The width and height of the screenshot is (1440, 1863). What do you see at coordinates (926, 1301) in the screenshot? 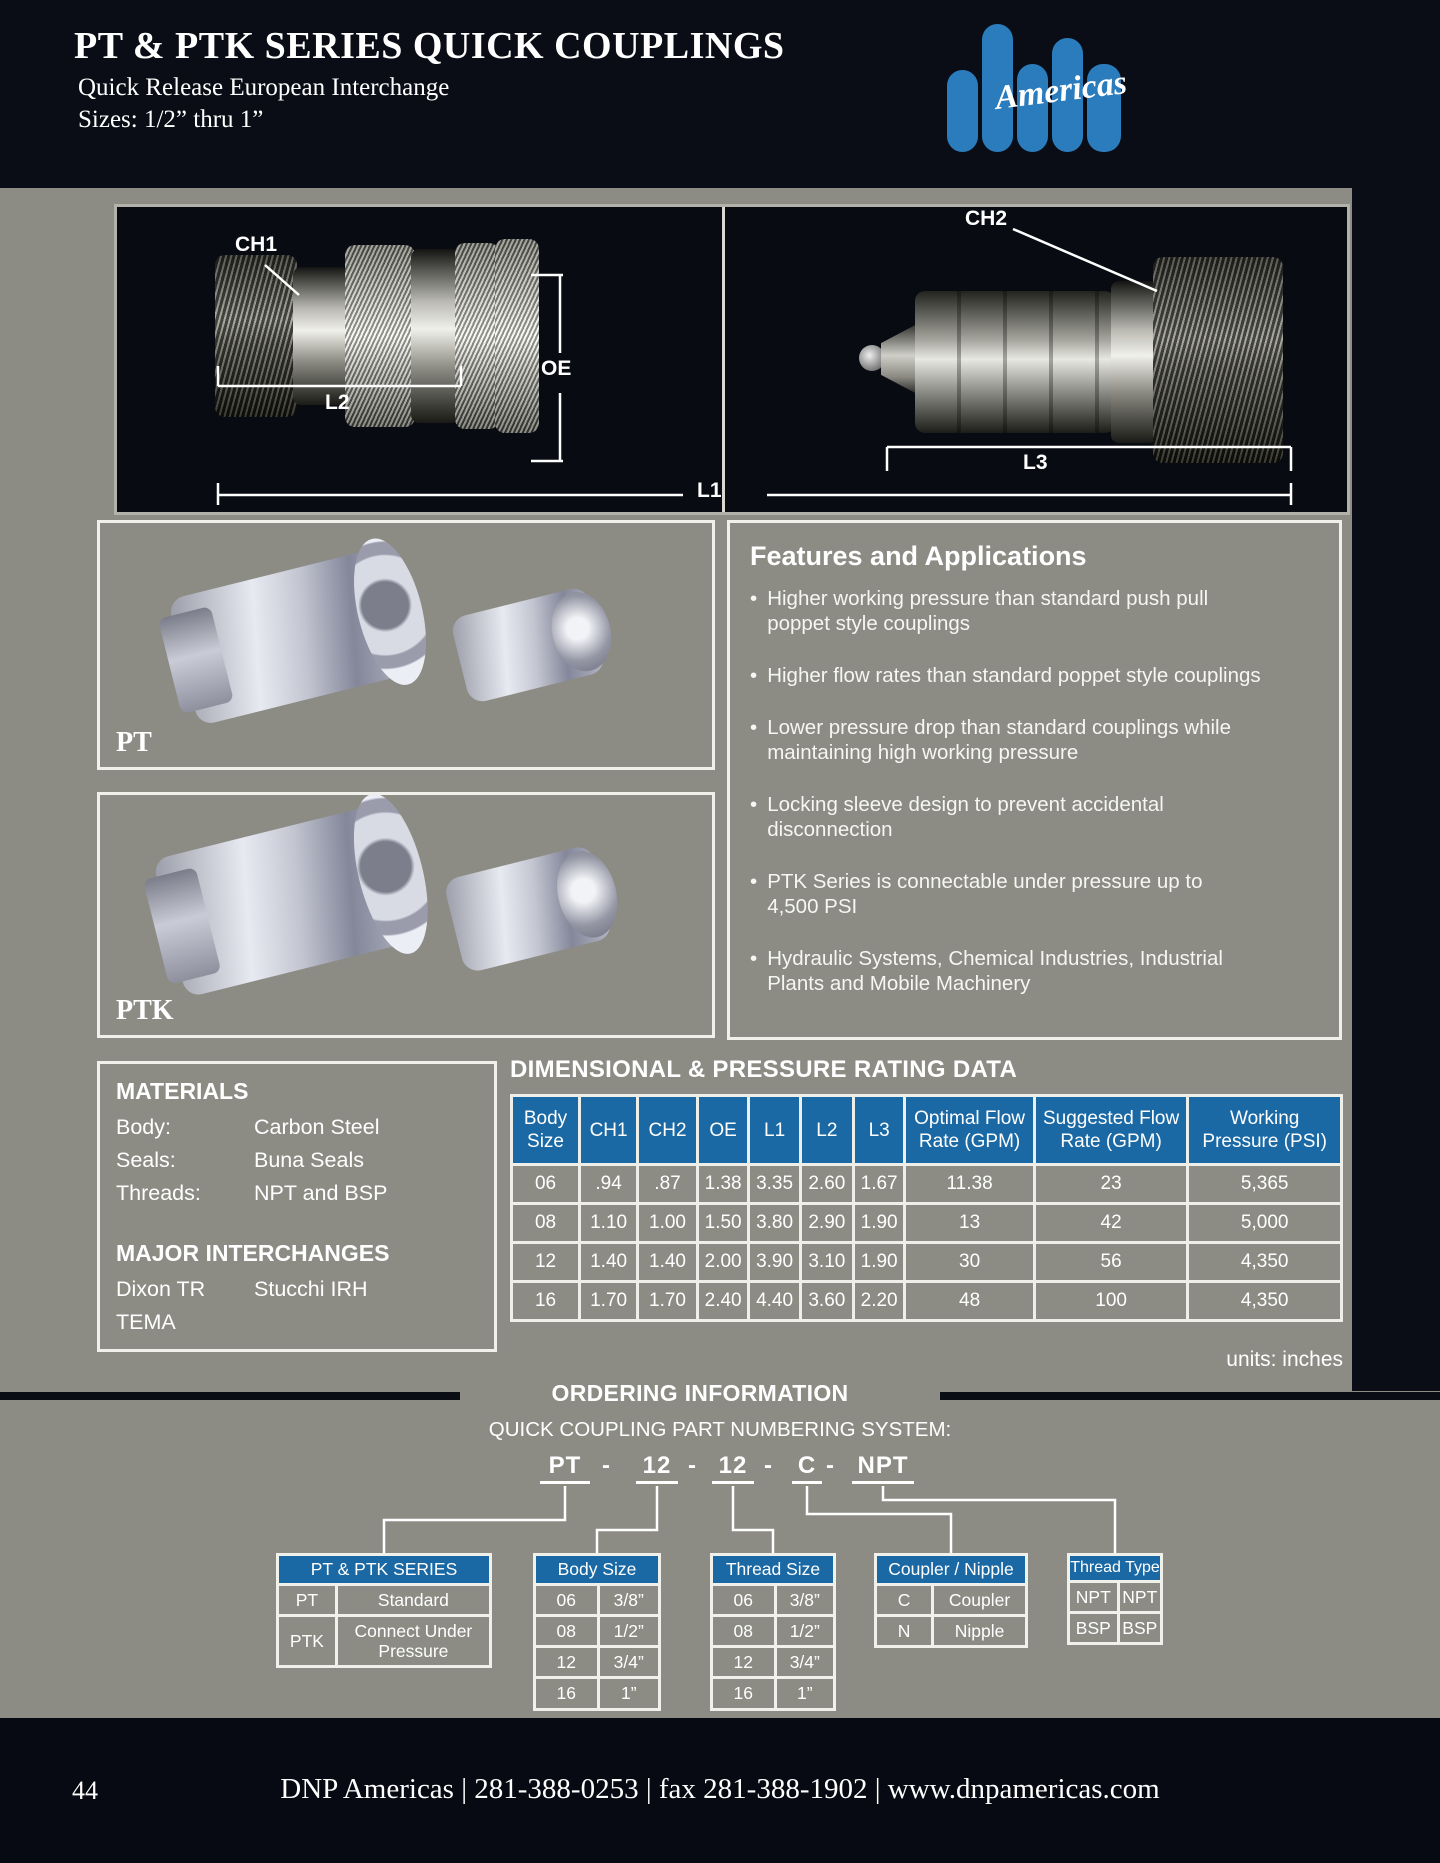
I see `table-row: 16 1.70 1.70 2.40 4.40 3.60 2.20 48 100 4,350` at bounding box center [926, 1301].